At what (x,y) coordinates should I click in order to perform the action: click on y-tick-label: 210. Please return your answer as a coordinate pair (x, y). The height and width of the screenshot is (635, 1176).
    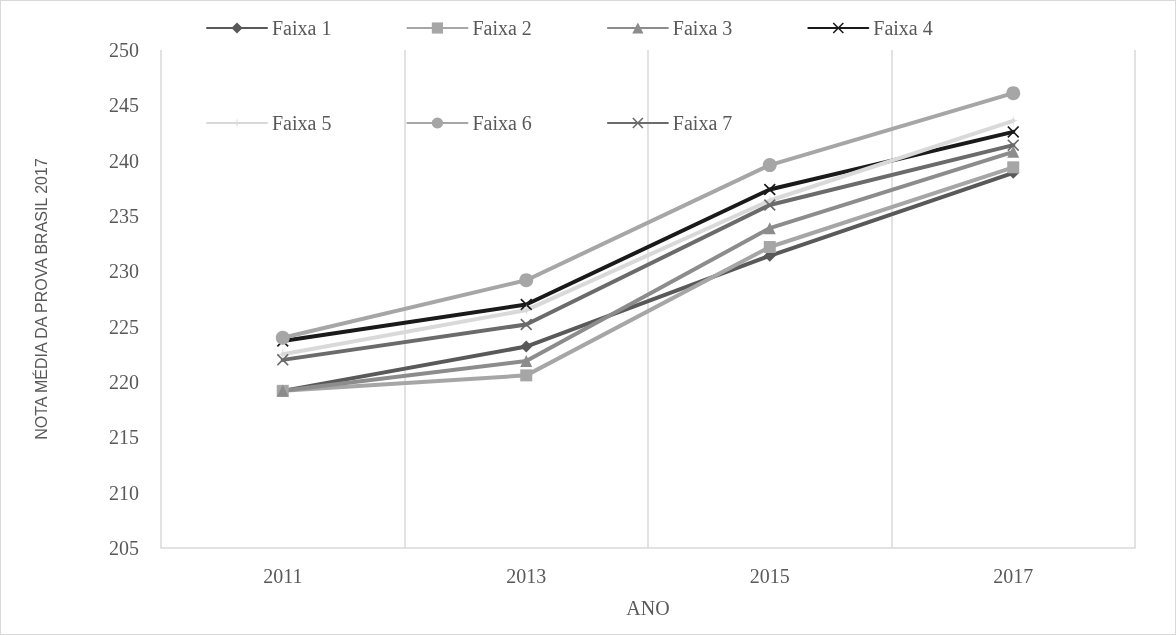
    Looking at the image, I should click on (124, 492).